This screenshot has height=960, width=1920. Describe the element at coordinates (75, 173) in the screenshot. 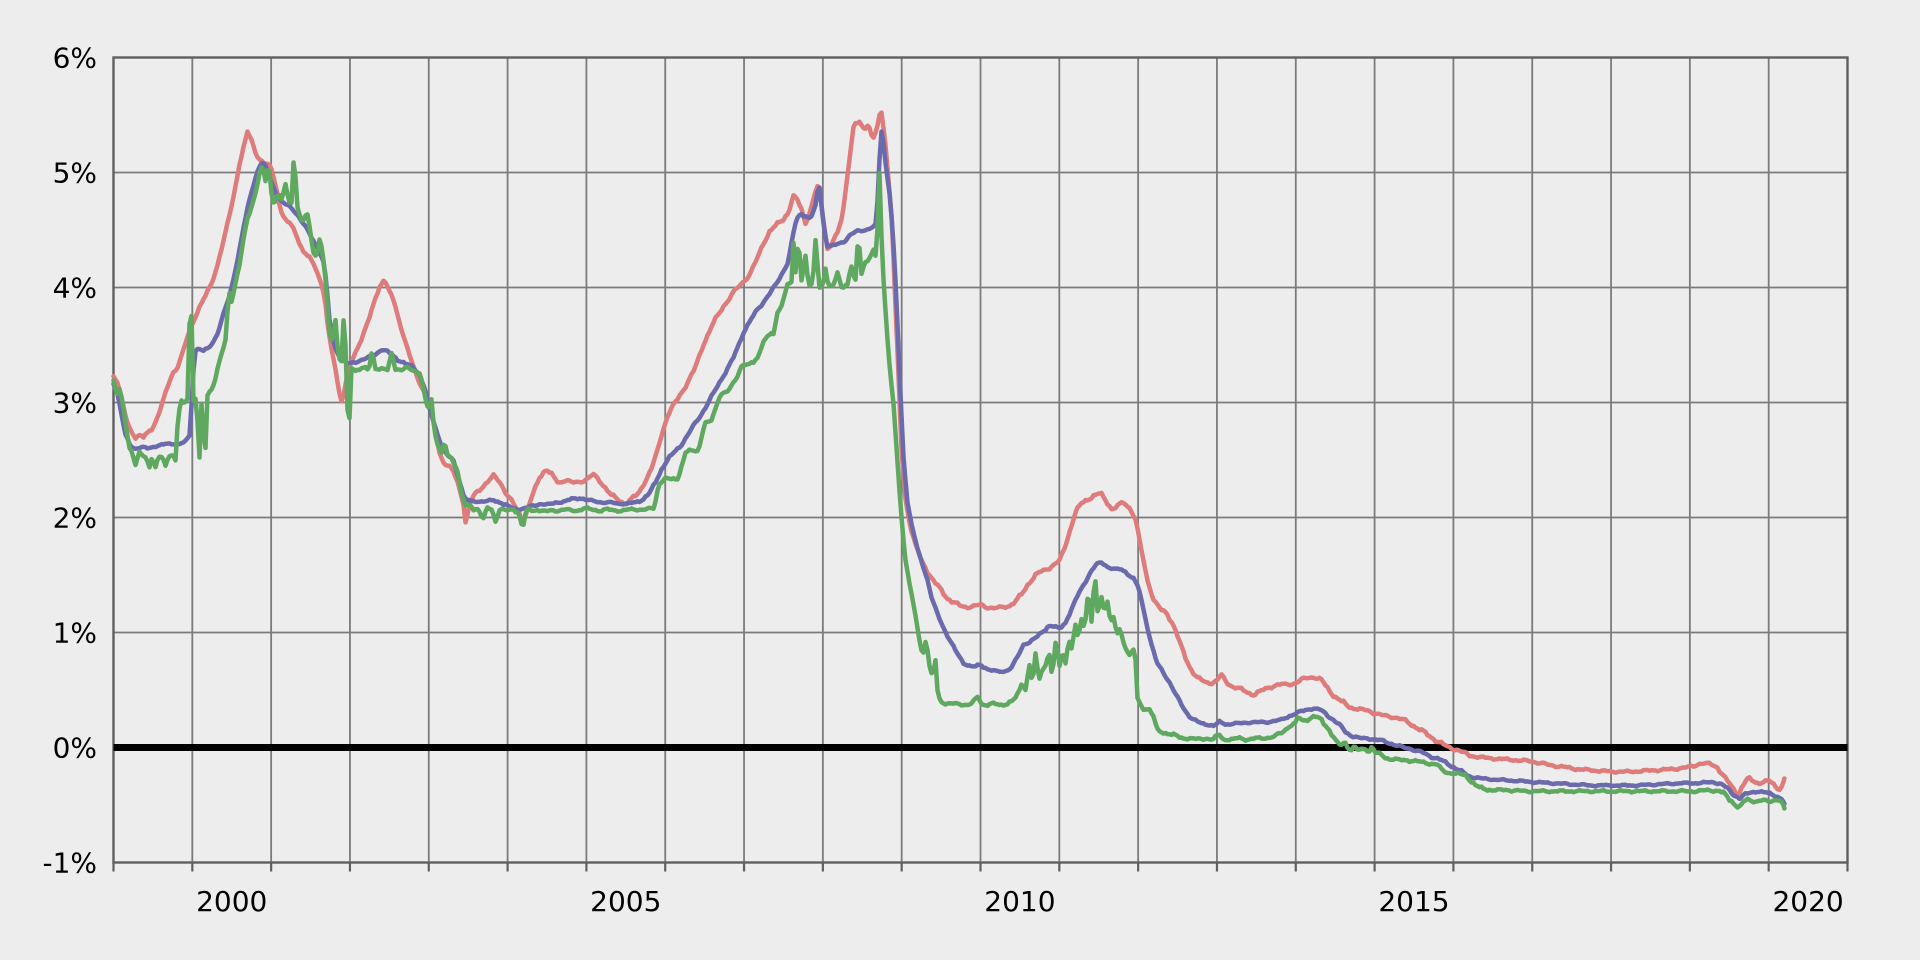

I see `y-axis-label-5%: 5%` at that location.